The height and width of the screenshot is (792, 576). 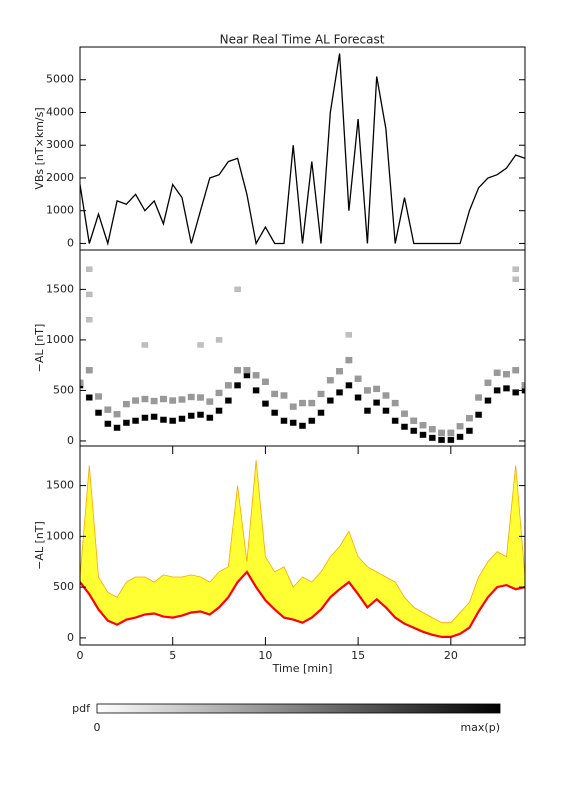 I want to click on y-tick-label: 0, so click(x=70, y=637).